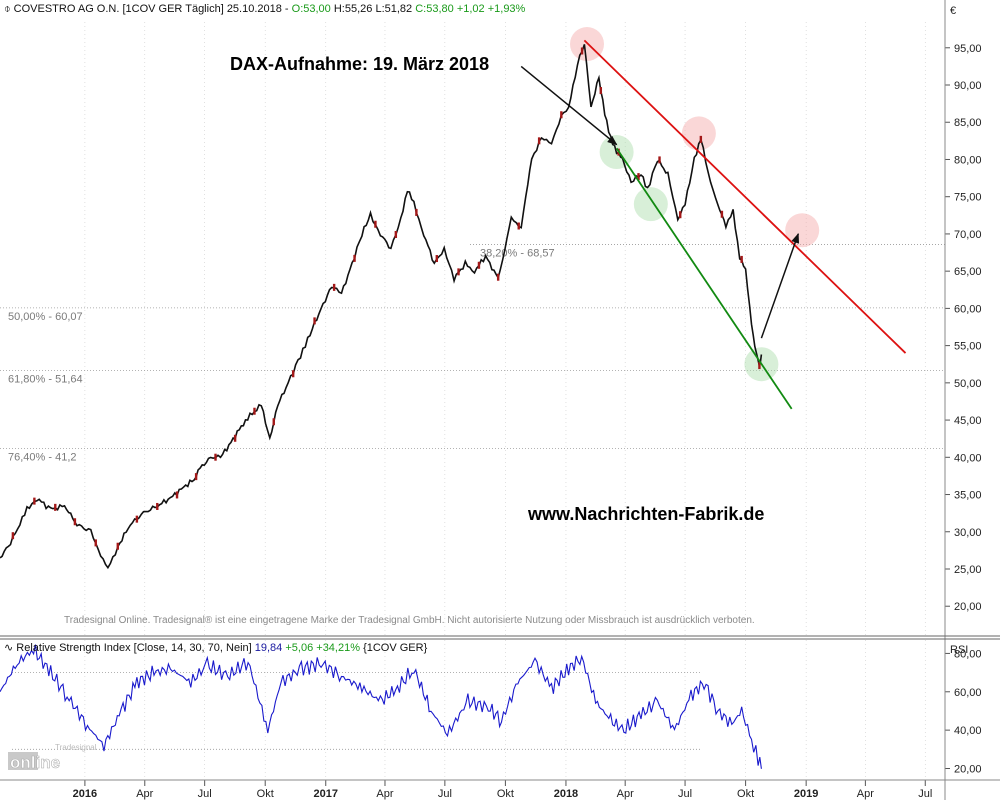 Image resolution: width=1000 pixels, height=805 pixels. What do you see at coordinates (76, 747) in the screenshot?
I see `logo-top-text: Tradesignal` at bounding box center [76, 747].